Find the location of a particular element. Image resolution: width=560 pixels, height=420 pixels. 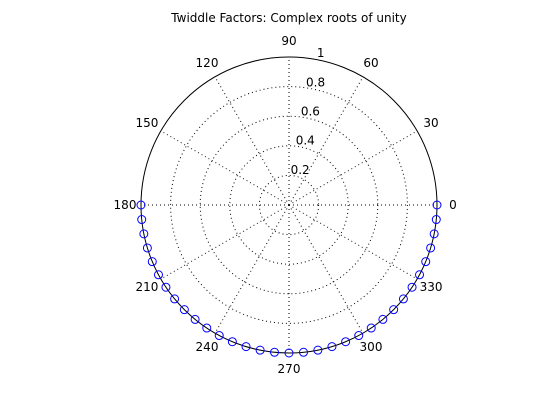

angular-tick-label: 180 is located at coordinates (125, 205).